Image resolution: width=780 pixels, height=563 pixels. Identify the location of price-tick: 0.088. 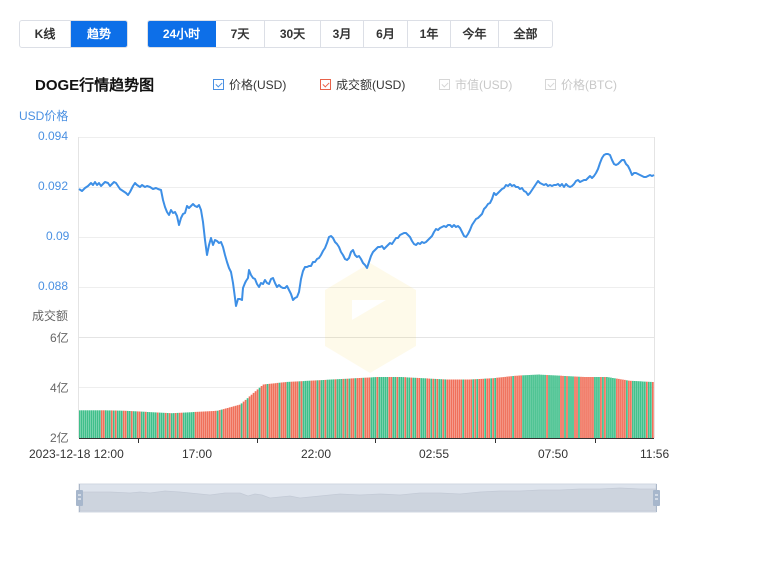
(53, 286).